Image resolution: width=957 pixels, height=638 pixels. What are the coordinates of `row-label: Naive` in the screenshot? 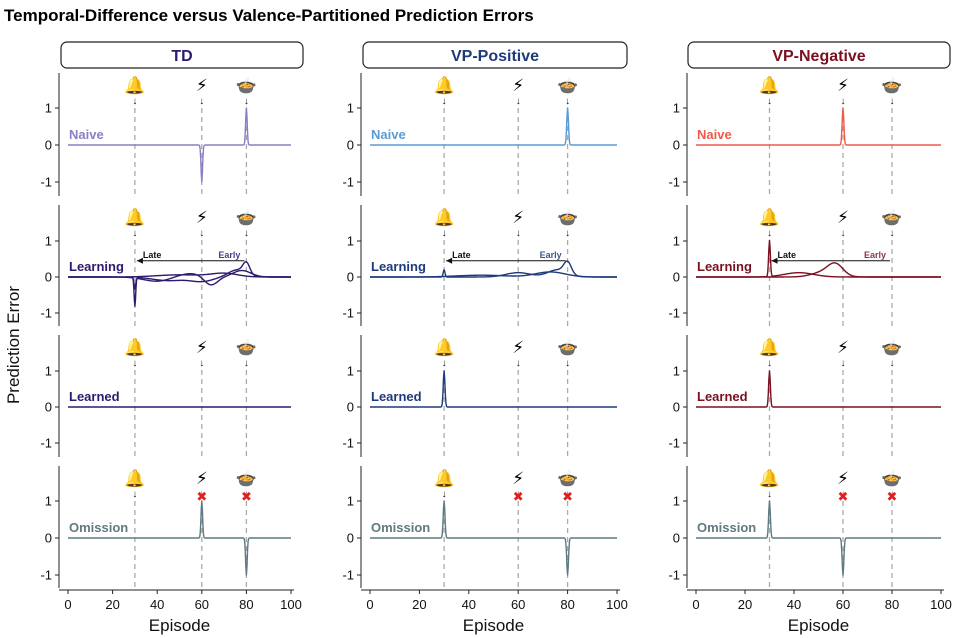 It's located at (714, 134).